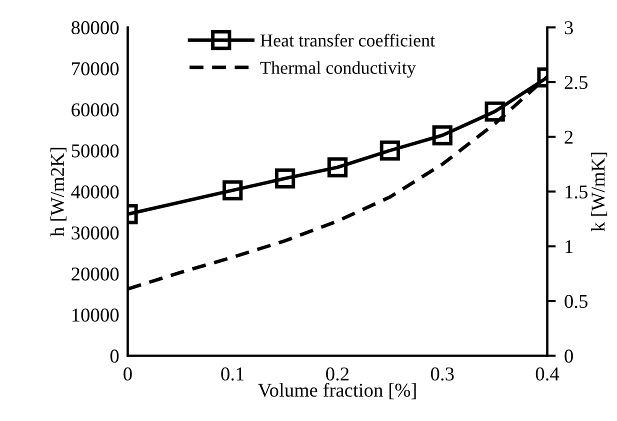 Image resolution: width=617 pixels, height=421 pixels. What do you see at coordinates (128, 374) in the screenshot?
I see `x-tick-label: 0` at bounding box center [128, 374].